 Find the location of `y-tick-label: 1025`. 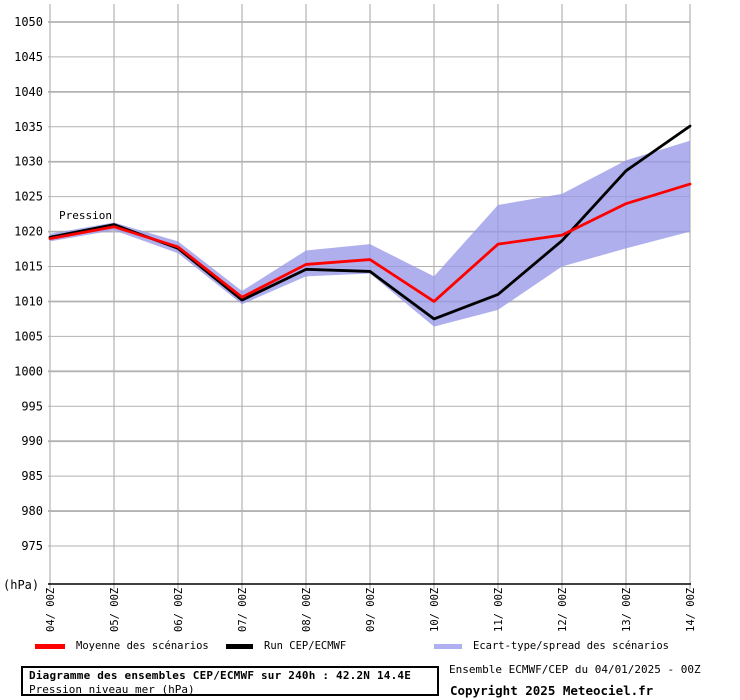

y-tick-label: 1025 is located at coordinates (28, 197).